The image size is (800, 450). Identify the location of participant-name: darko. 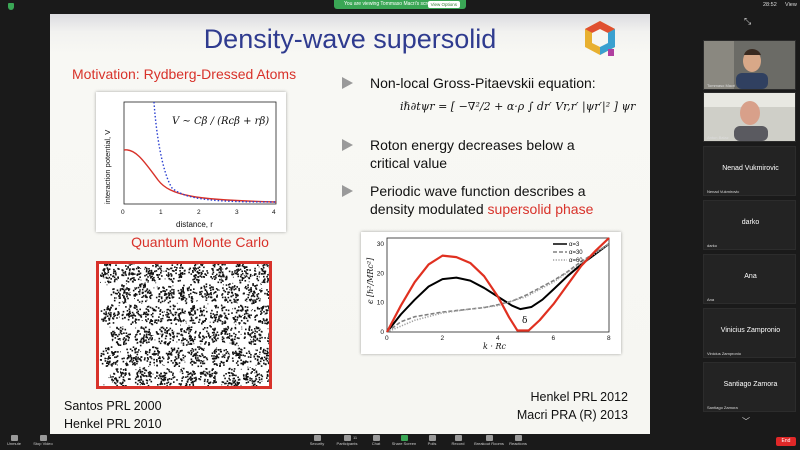
(750, 222).